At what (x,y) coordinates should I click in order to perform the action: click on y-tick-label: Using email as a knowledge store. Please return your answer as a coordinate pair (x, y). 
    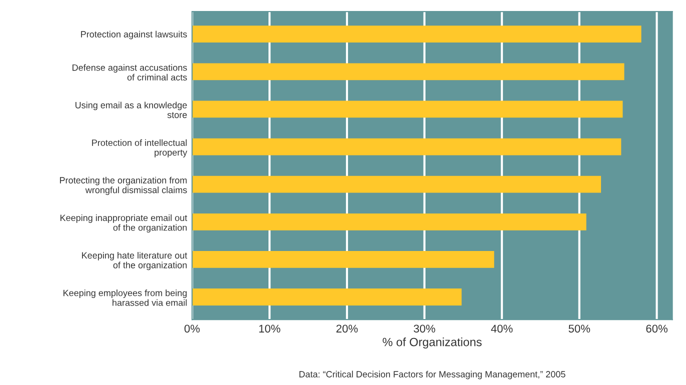
    Looking at the image, I should click on (131, 110).